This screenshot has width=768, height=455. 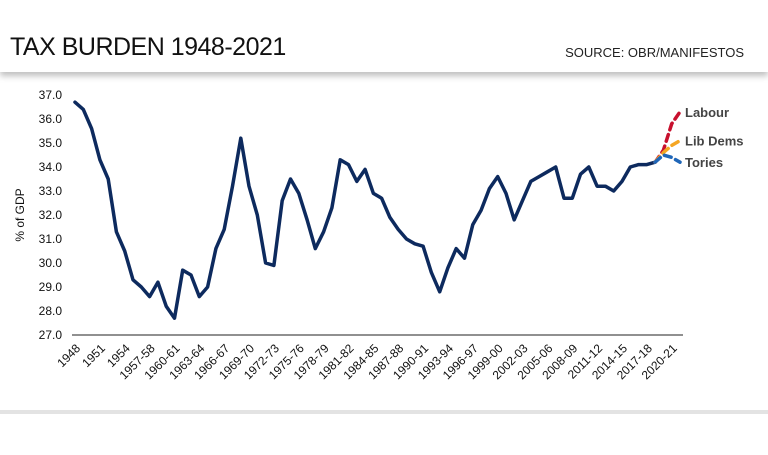 What do you see at coordinates (384, 412) in the screenshot?
I see `bottom-divider` at bounding box center [384, 412].